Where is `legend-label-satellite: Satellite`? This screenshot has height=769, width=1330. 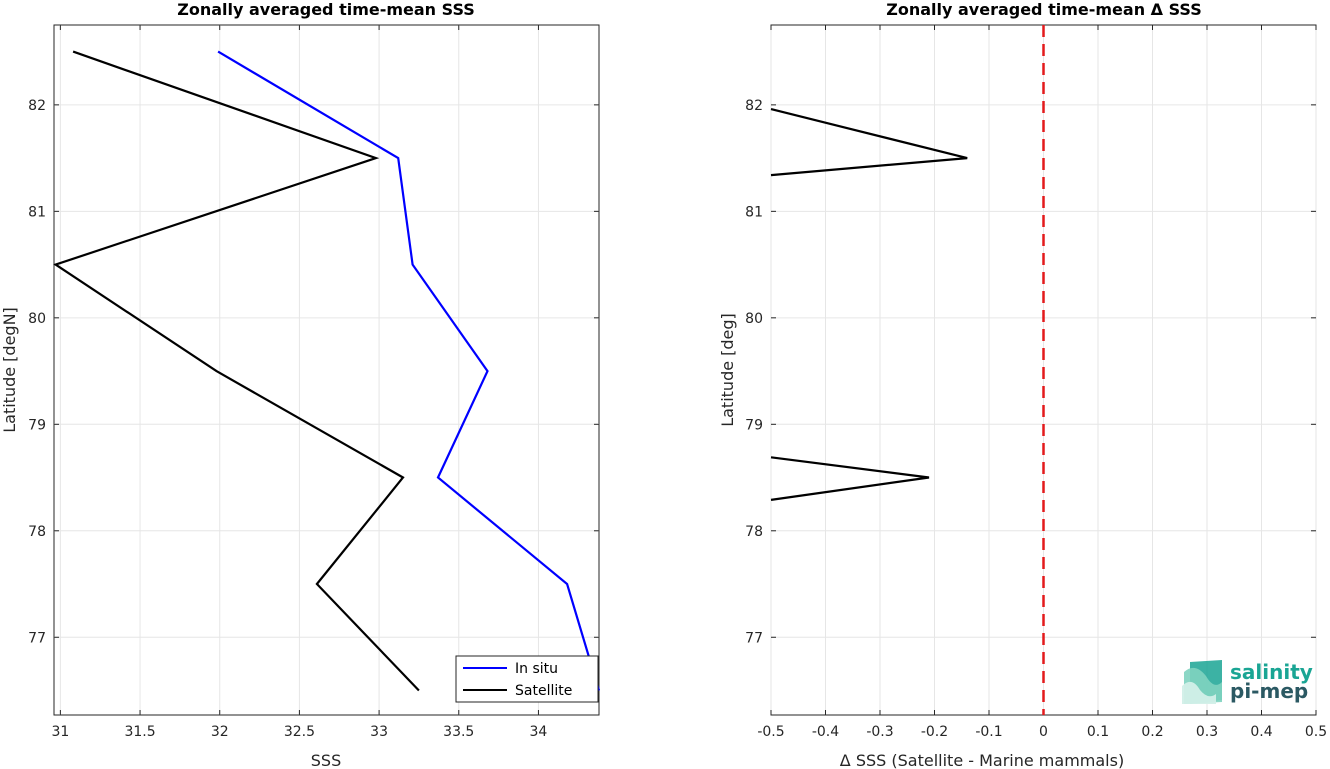 legend-label-satellite: Satellite is located at coordinates (543, 691).